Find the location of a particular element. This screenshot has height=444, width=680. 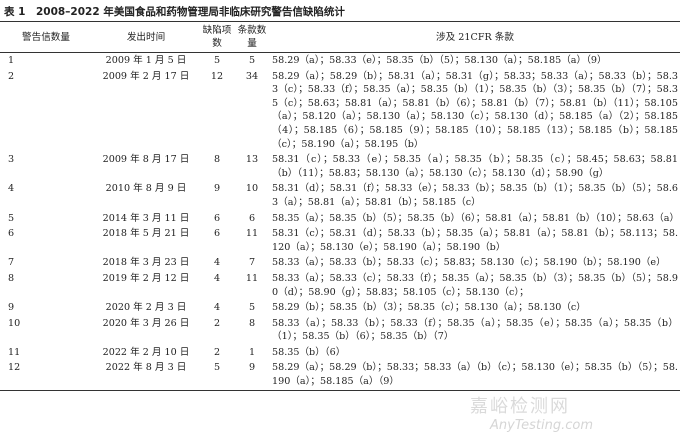

letter-number: 3 is located at coordinates (11, 160).